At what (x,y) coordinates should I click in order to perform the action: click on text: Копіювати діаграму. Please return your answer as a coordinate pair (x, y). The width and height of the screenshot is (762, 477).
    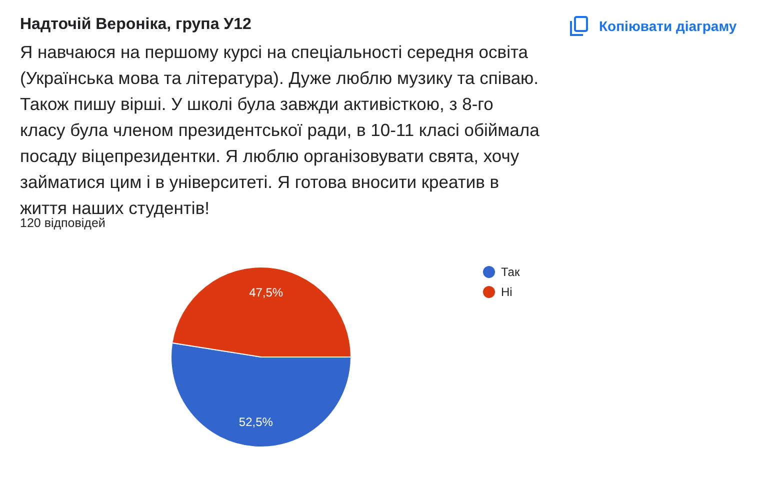
    Looking at the image, I should click on (668, 26).